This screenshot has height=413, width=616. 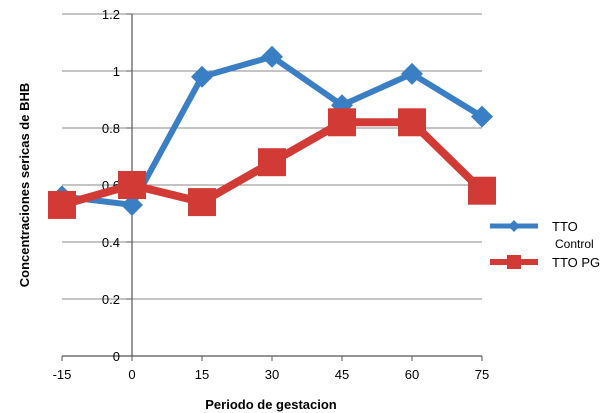 What do you see at coordinates (565, 226) in the screenshot?
I see `legend-label-tto: TTO` at bounding box center [565, 226].